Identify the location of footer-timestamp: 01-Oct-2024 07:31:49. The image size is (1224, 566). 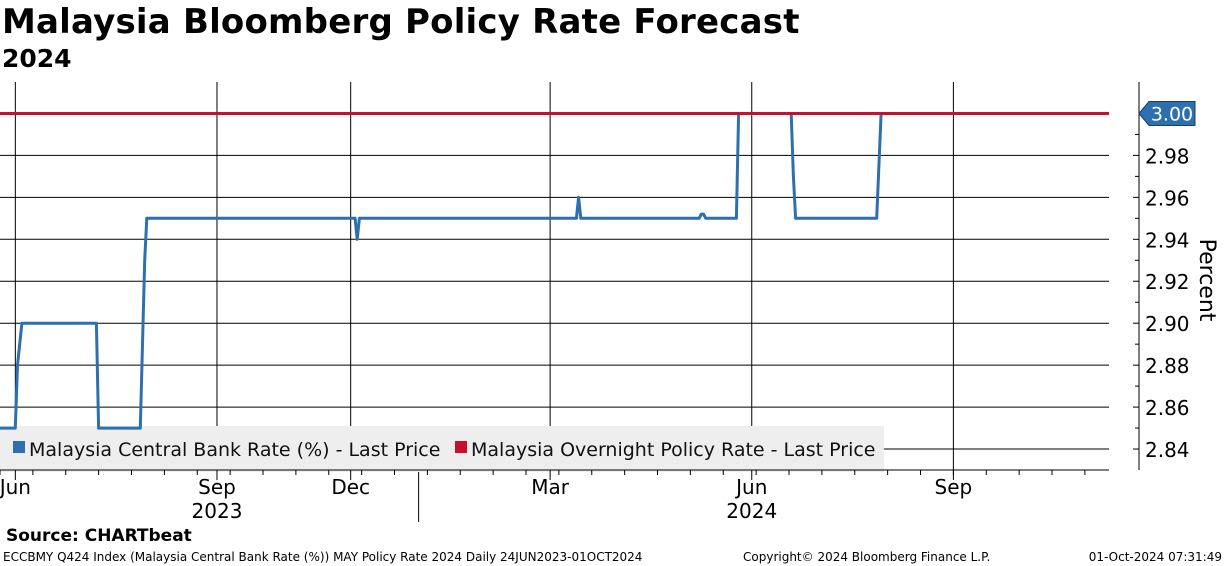
(1155, 557).